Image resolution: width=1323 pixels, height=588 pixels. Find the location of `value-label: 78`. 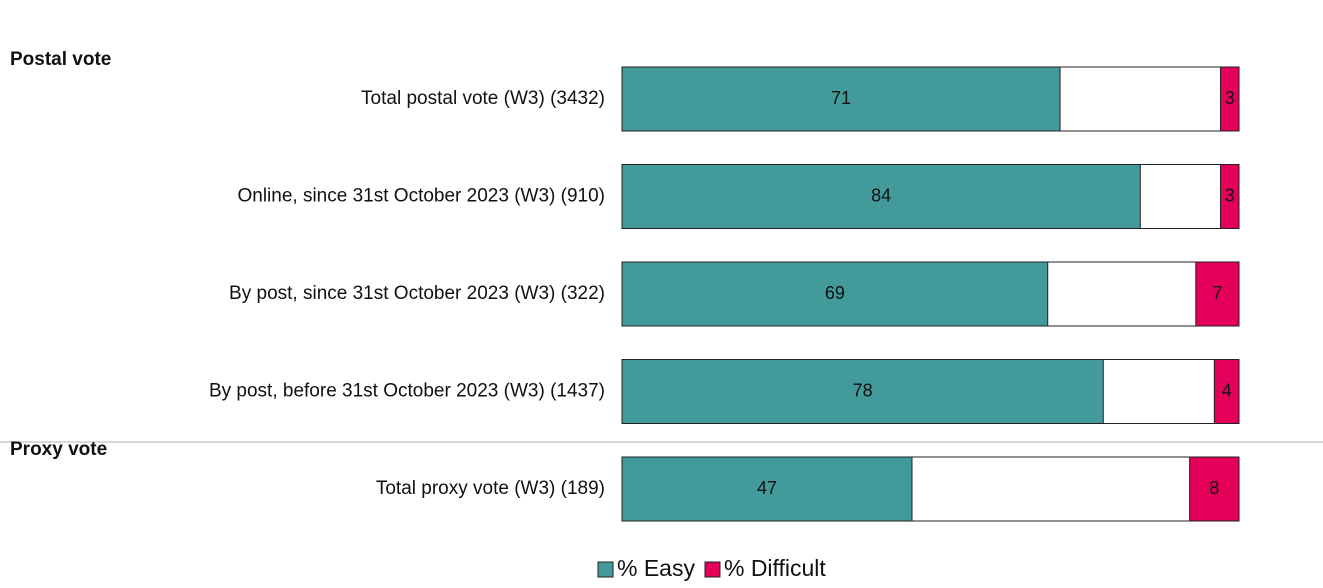

value-label: 78 is located at coordinates (863, 390).